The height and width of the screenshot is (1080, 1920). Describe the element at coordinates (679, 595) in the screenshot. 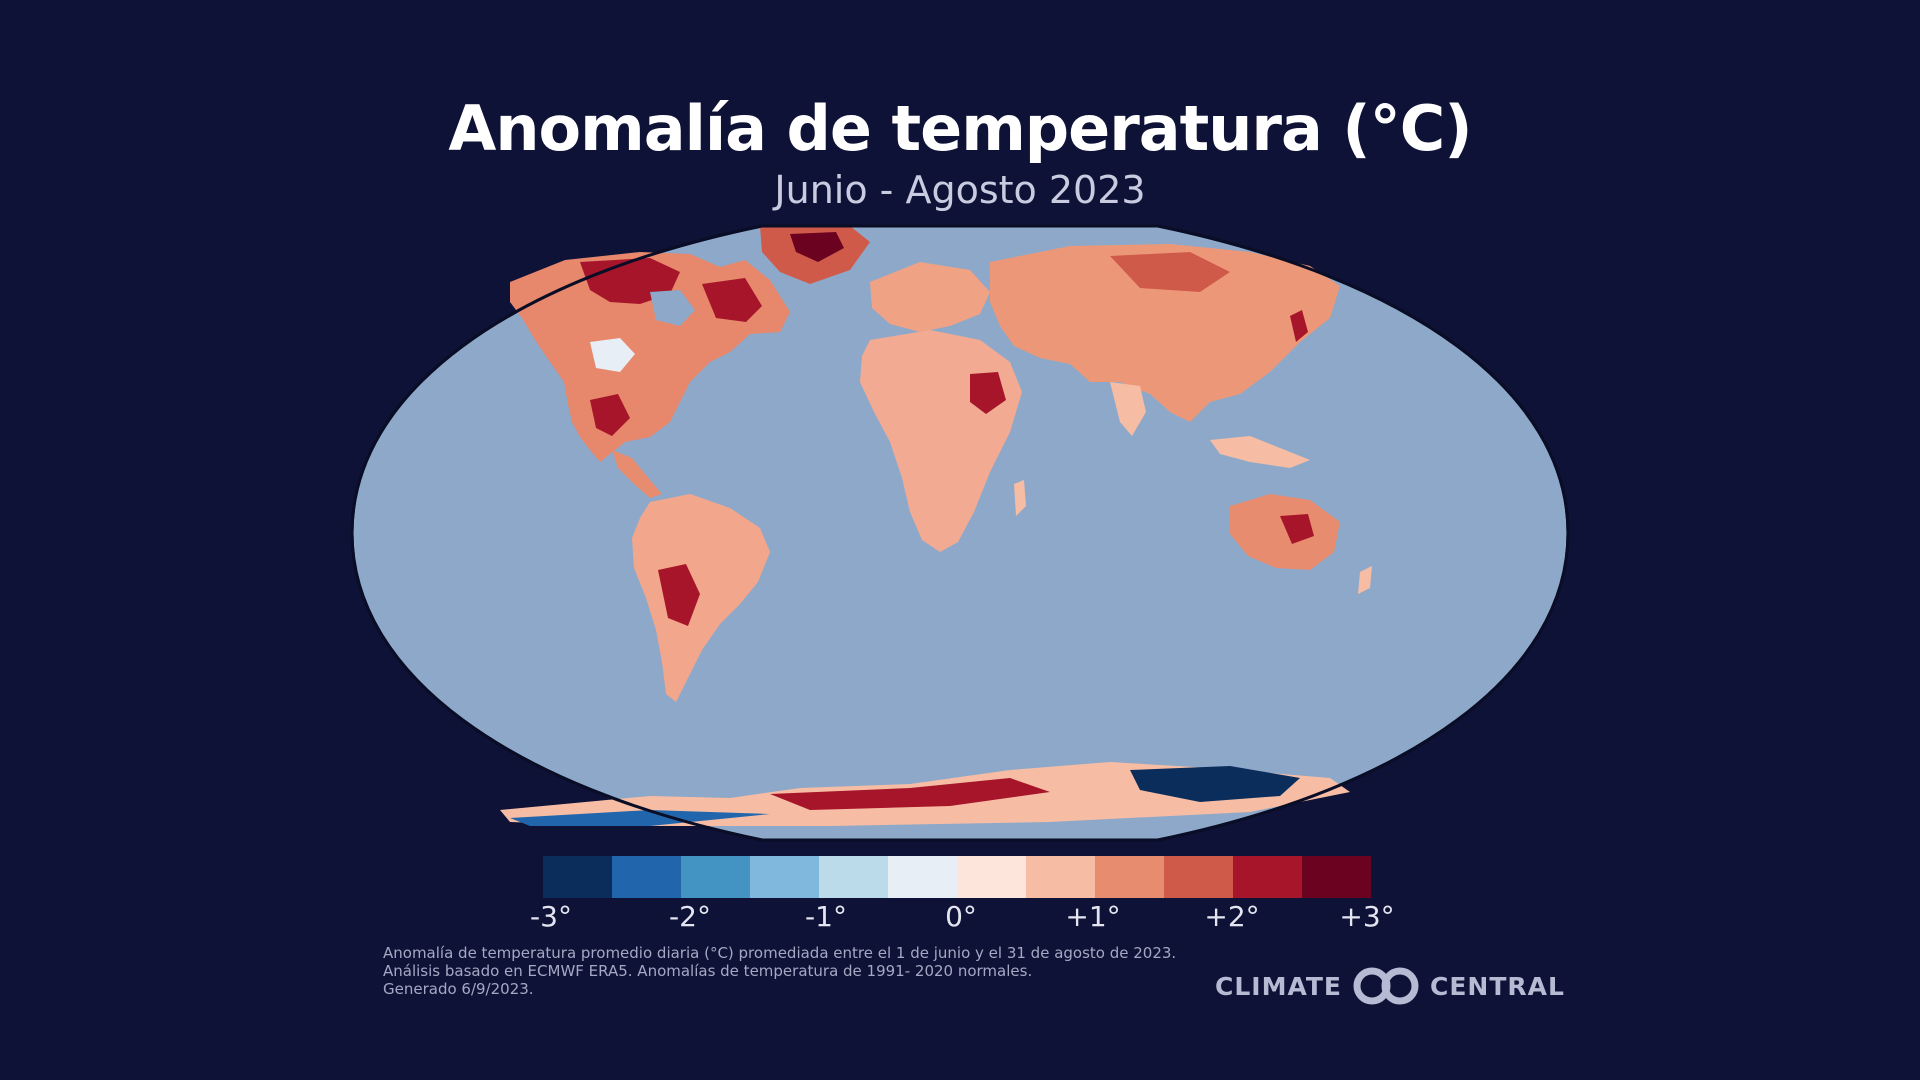

I see `south-america-hotspot` at that location.